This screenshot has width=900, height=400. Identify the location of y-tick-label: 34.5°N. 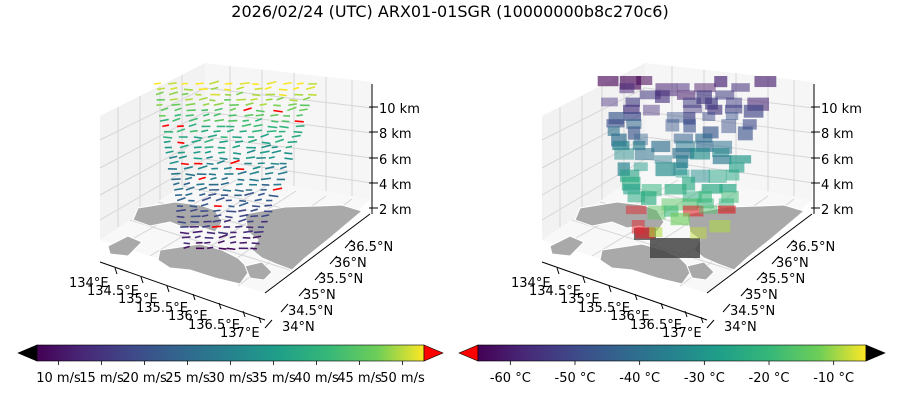
(752, 311).